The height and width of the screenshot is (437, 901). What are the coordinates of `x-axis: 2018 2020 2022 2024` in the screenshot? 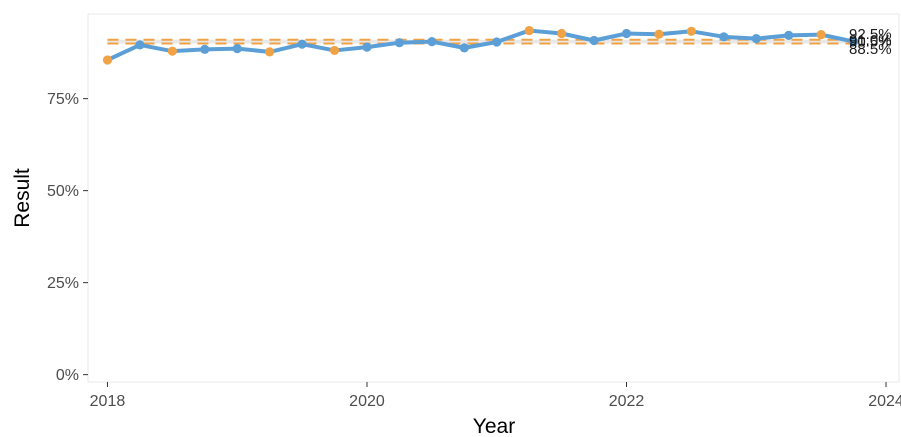 It's located at (495, 396).